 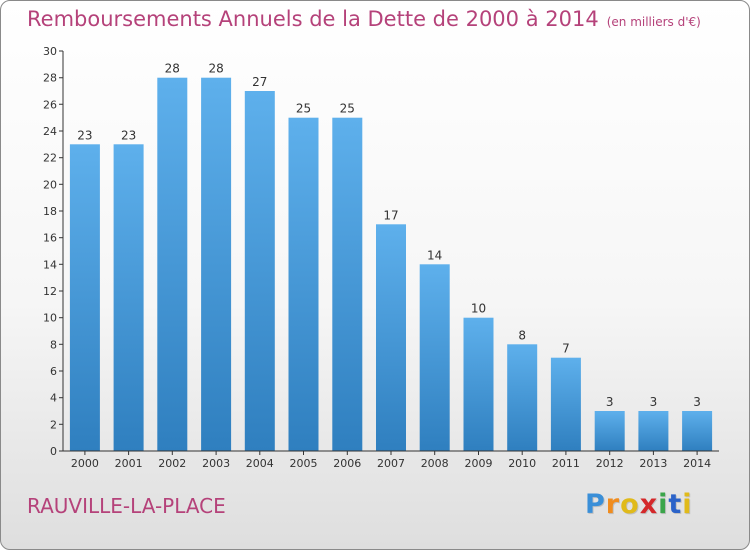 What do you see at coordinates (303, 284) in the screenshot?
I see `bar-2005` at bounding box center [303, 284].